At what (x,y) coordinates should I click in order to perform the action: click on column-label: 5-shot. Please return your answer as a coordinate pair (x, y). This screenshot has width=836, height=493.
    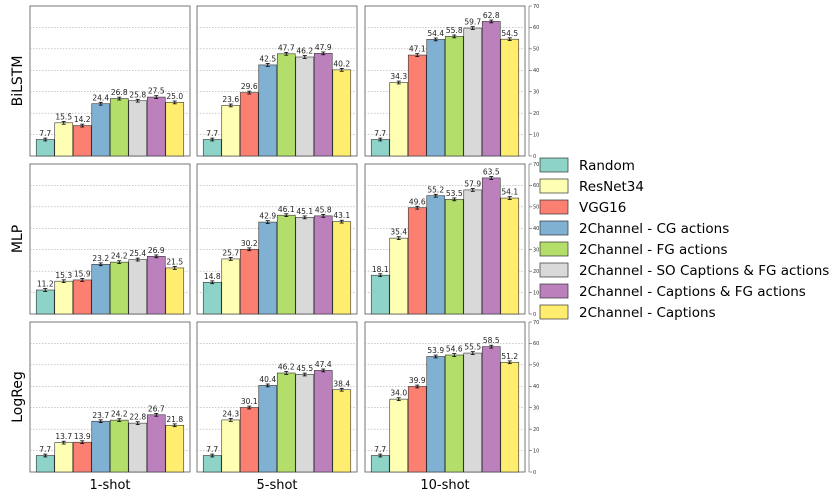
    Looking at the image, I should click on (276, 485).